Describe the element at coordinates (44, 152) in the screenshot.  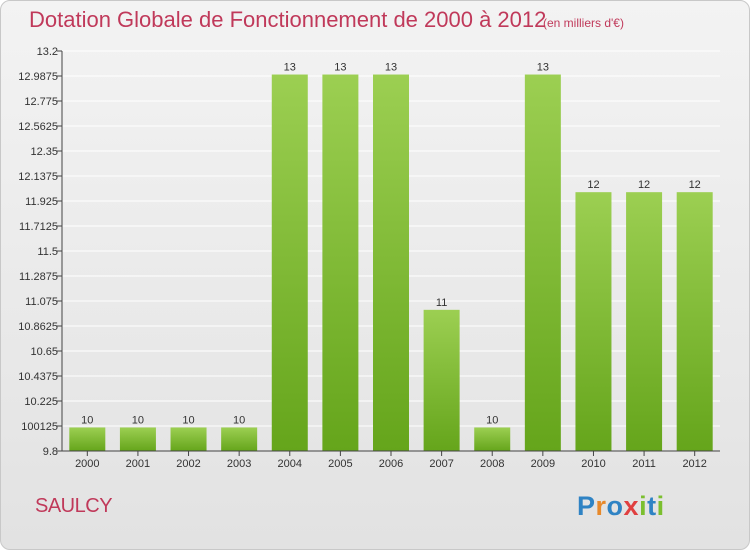
I see `y-tick-label: 12.35` at that location.